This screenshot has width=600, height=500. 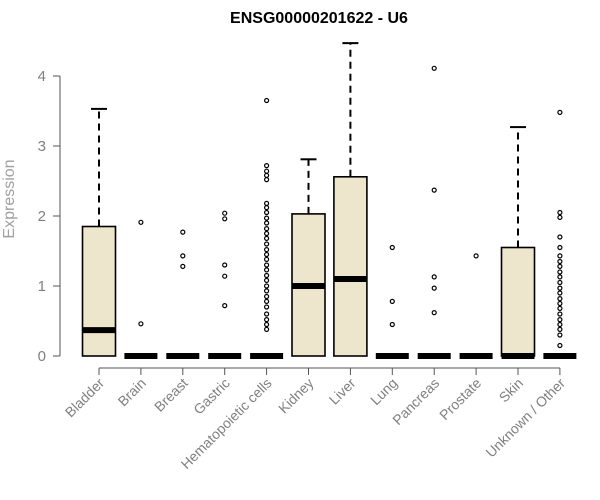 What do you see at coordinates (42, 146) in the screenshot?
I see `y-tick-label: 3` at bounding box center [42, 146].